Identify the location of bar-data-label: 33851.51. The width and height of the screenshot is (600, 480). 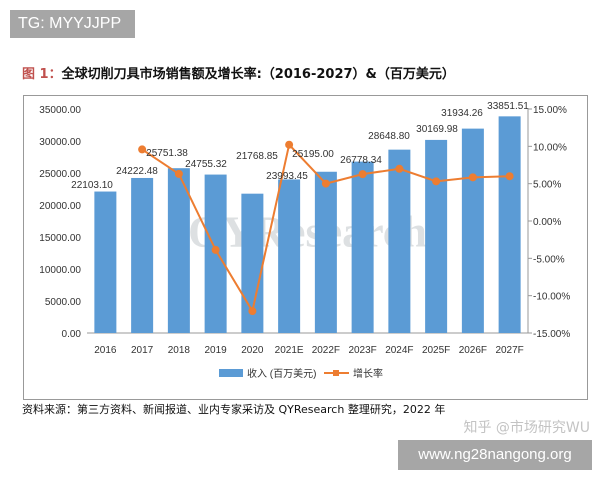
(508, 106).